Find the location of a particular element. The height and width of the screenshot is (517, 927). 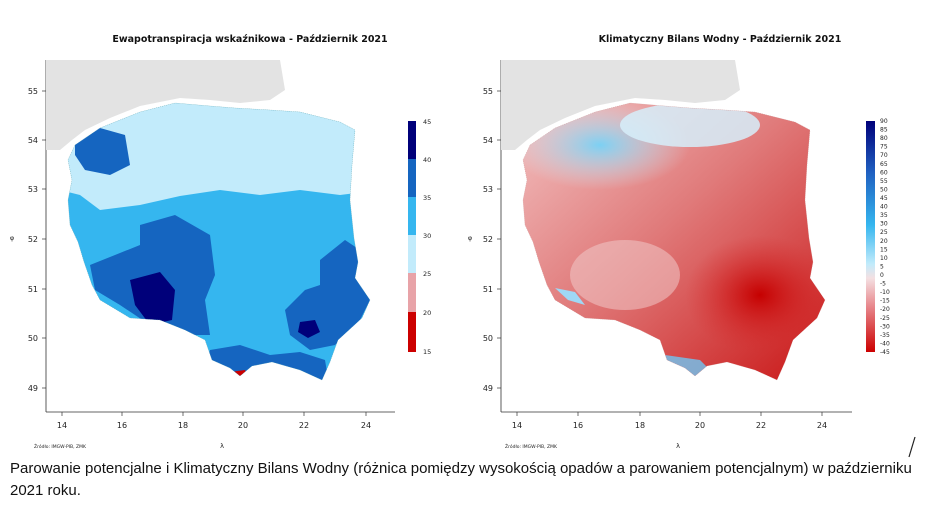

slash-mark is located at coordinates (912, 447).